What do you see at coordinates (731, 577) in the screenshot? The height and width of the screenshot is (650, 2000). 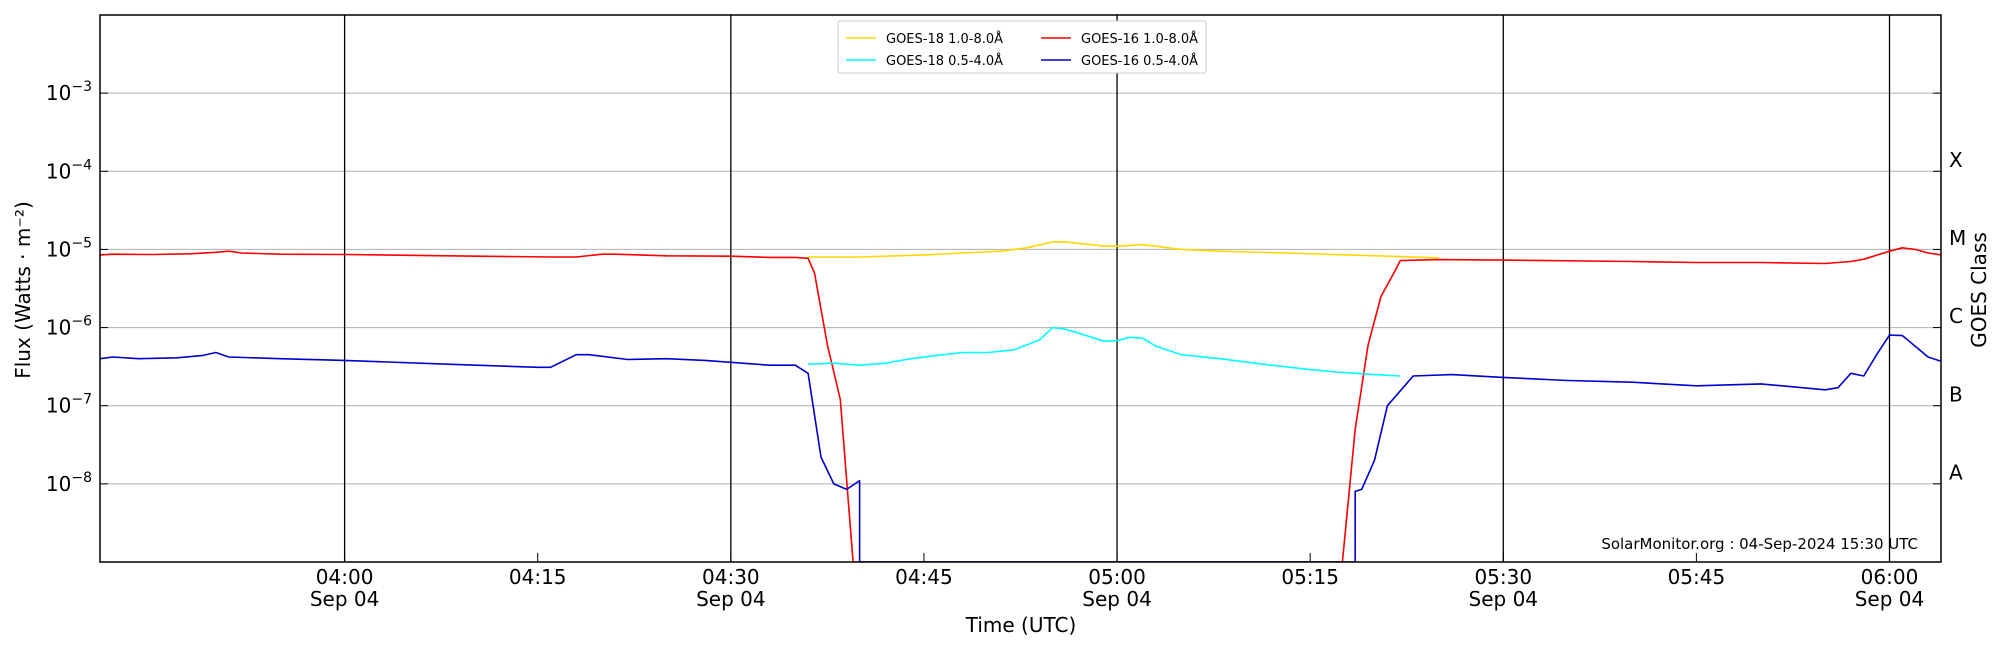 I see `x-tick-label: 04:30` at bounding box center [731, 577].